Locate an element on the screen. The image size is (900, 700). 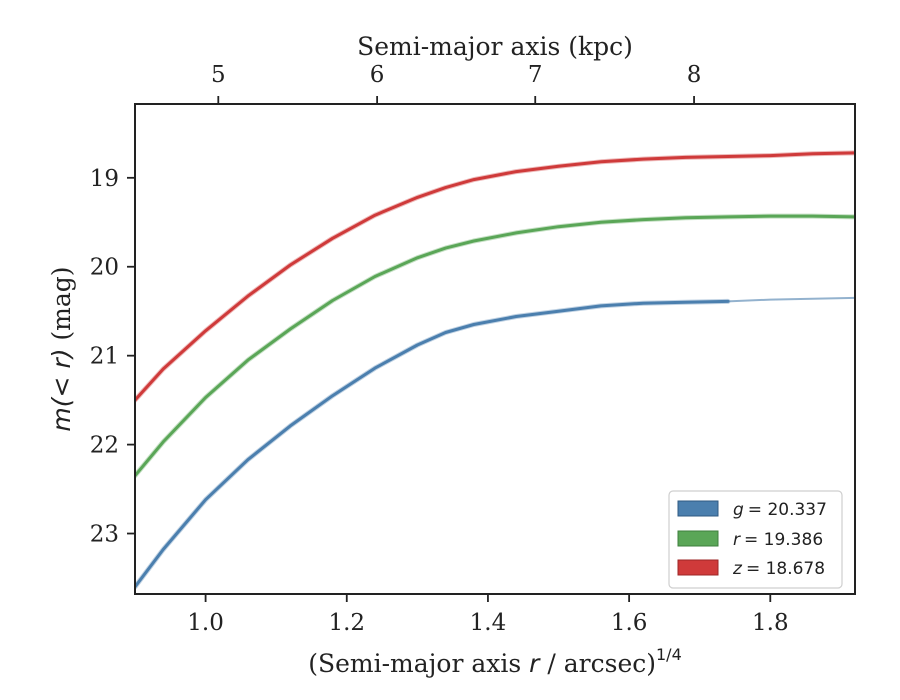
y-tick-label: 21 is located at coordinates (104, 357).